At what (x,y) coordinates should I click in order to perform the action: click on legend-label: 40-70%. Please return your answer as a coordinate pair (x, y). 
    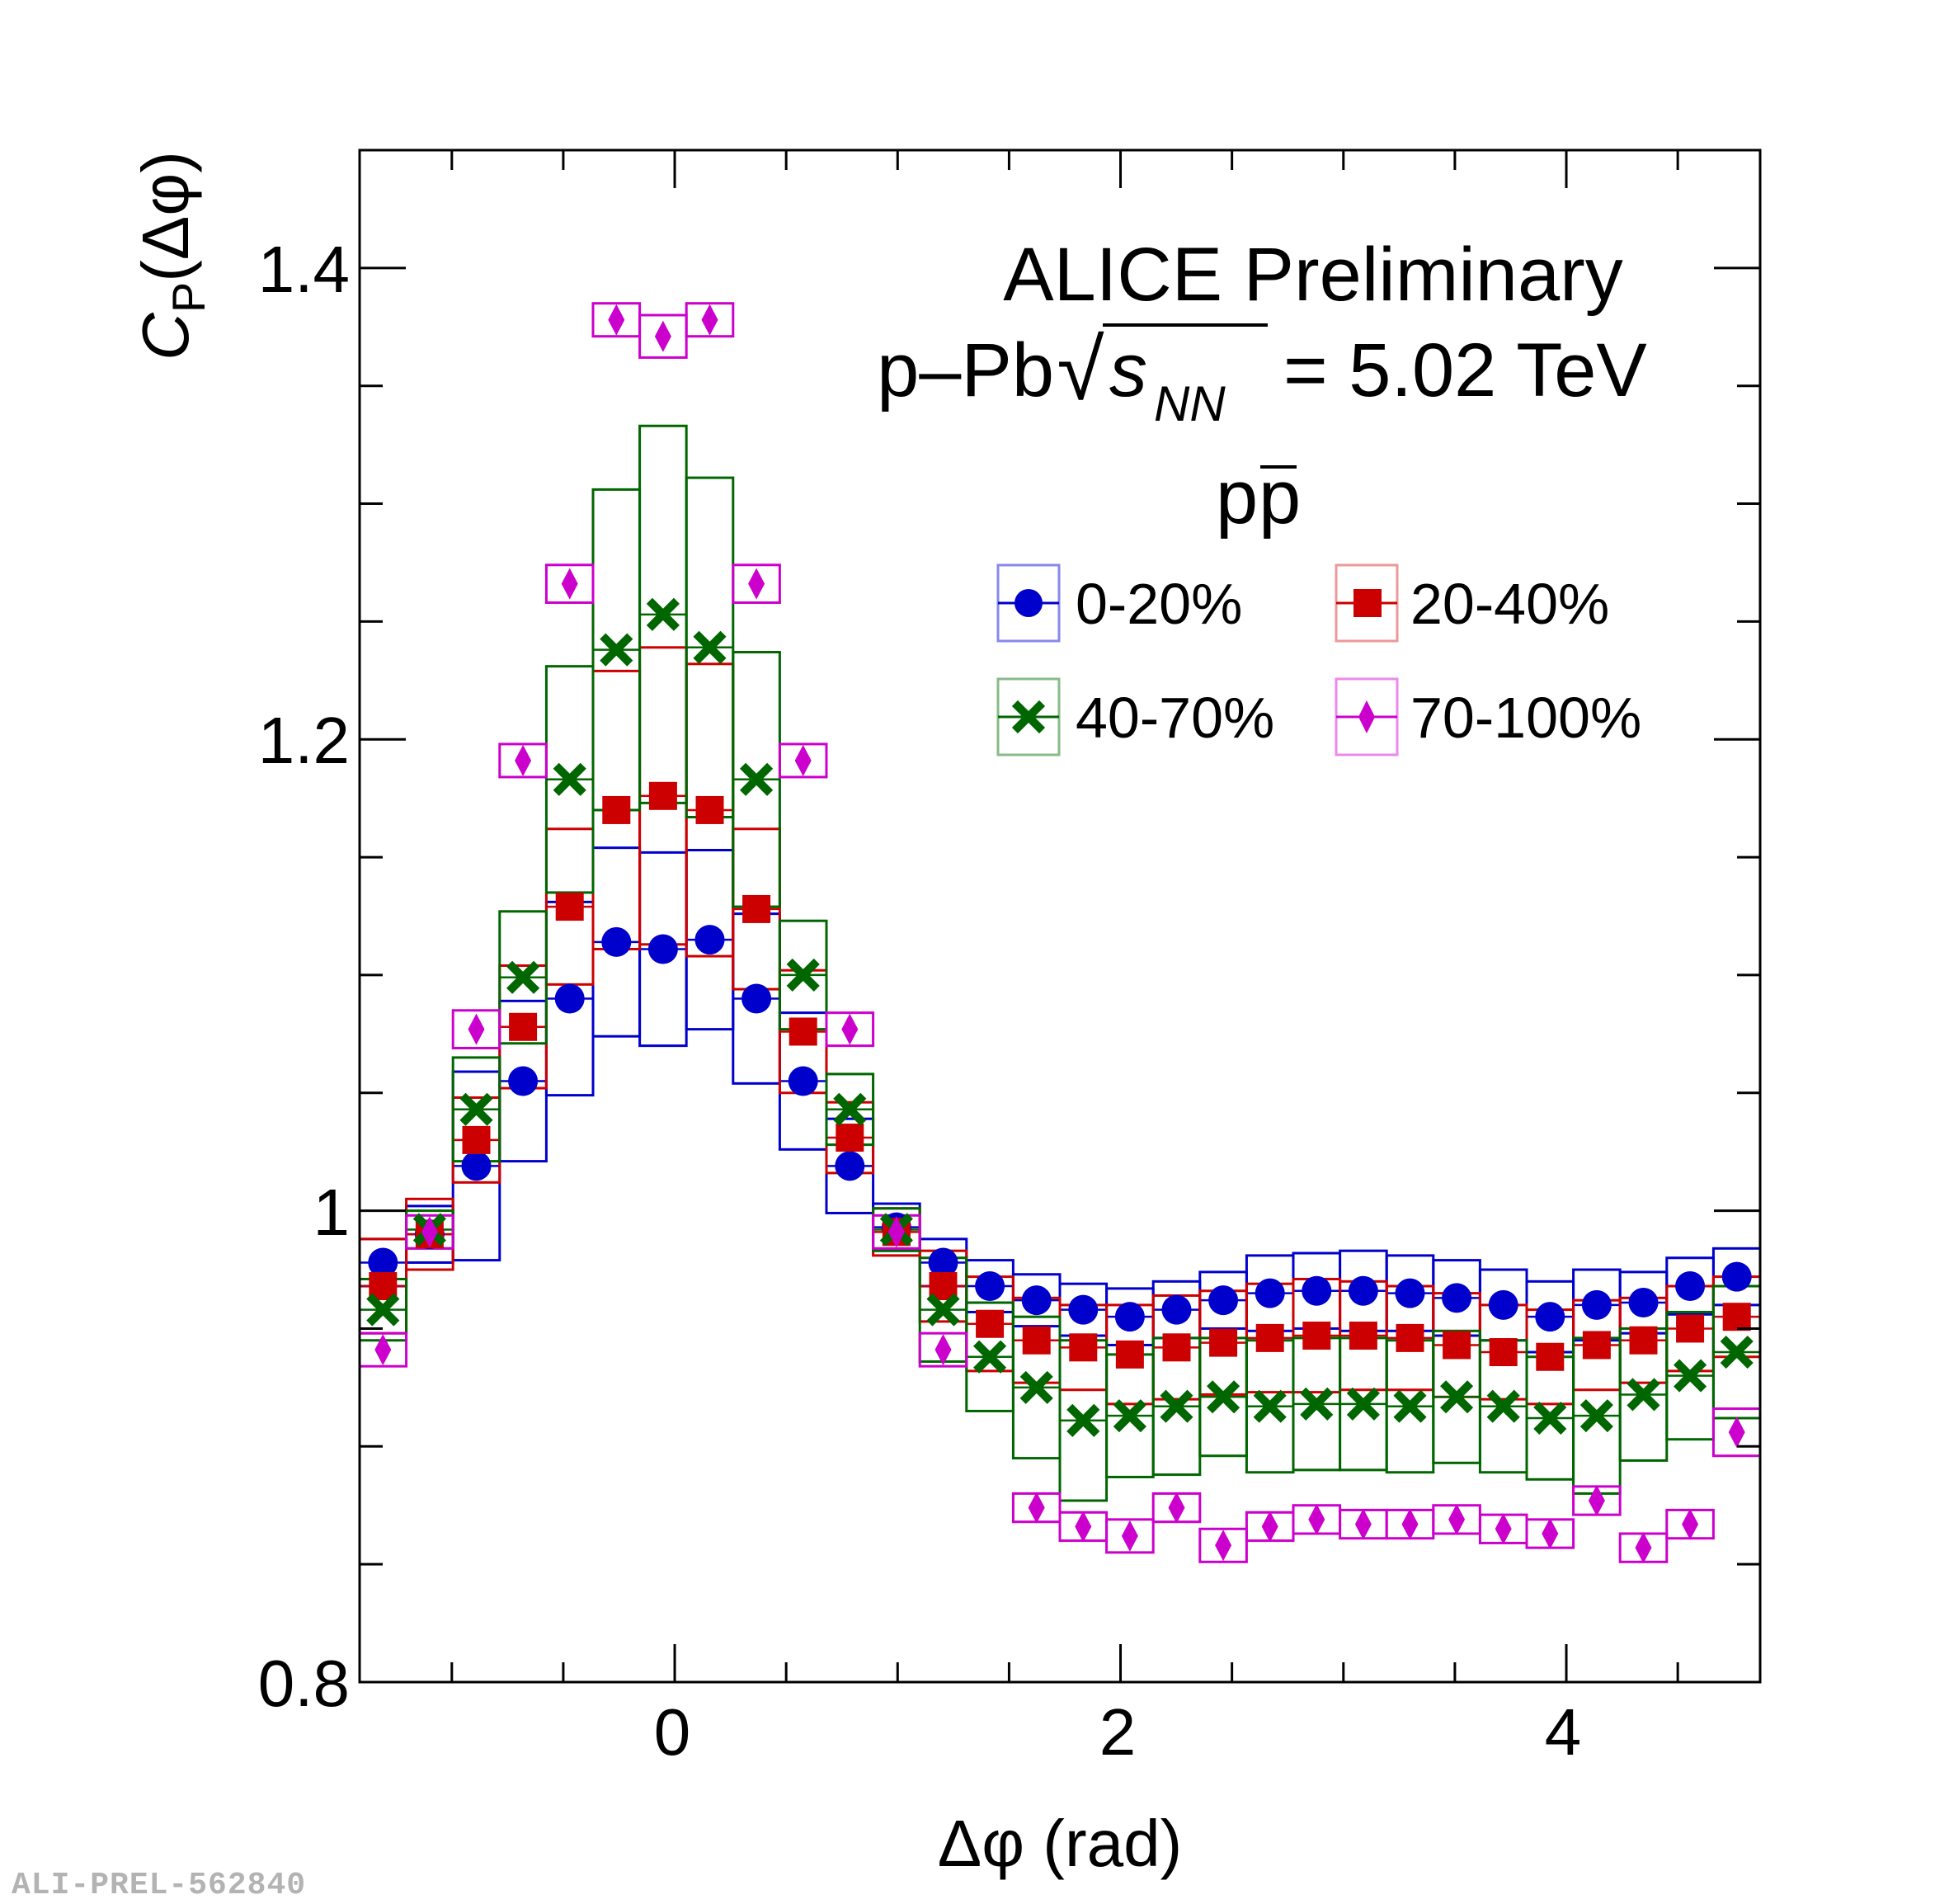
    Looking at the image, I should click on (1175, 718).